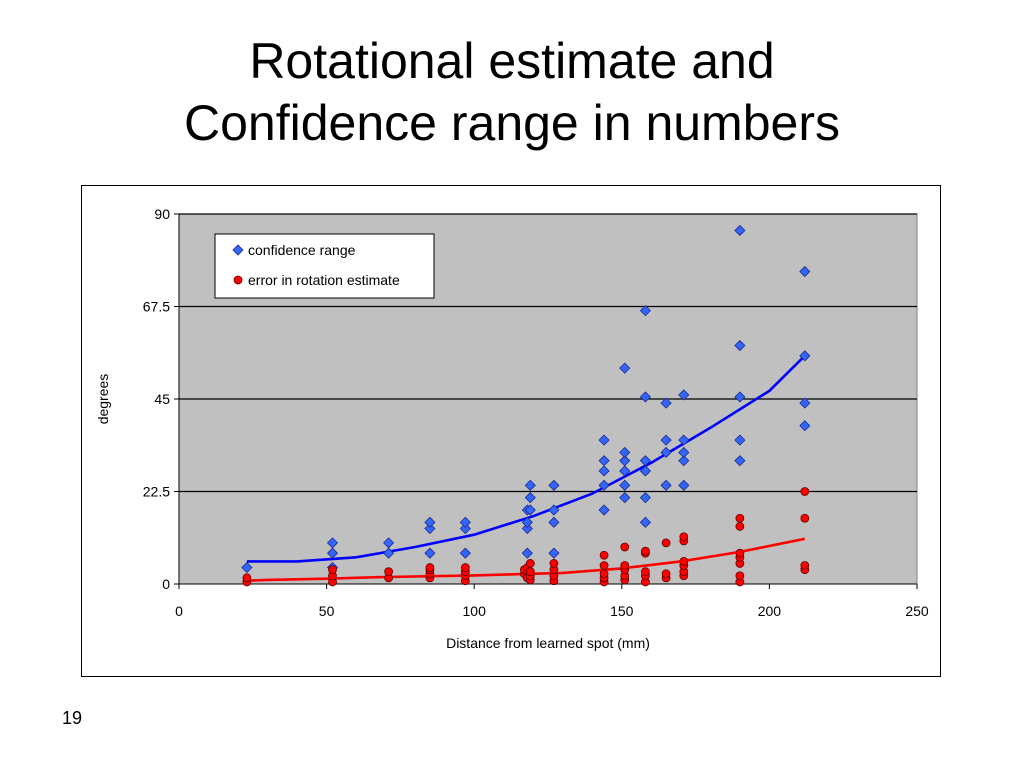  What do you see at coordinates (156, 492) in the screenshot?
I see `y-tick-label: 22.5` at bounding box center [156, 492].